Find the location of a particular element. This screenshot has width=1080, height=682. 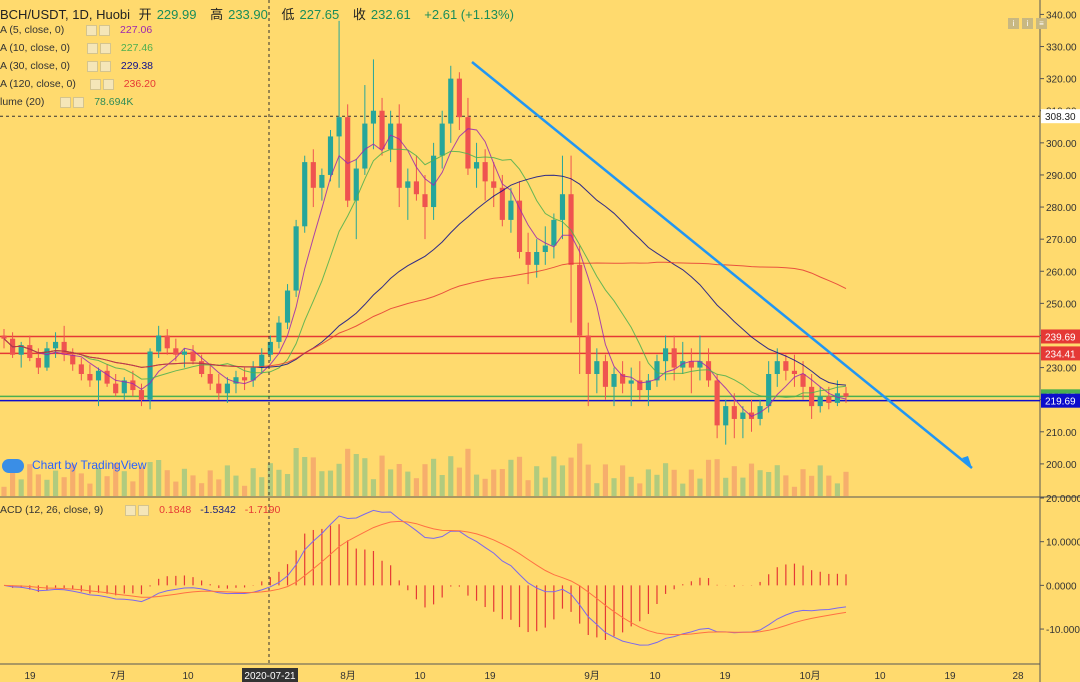

indicator-volume: lume (20) 78.694K is located at coordinates (66, 102).